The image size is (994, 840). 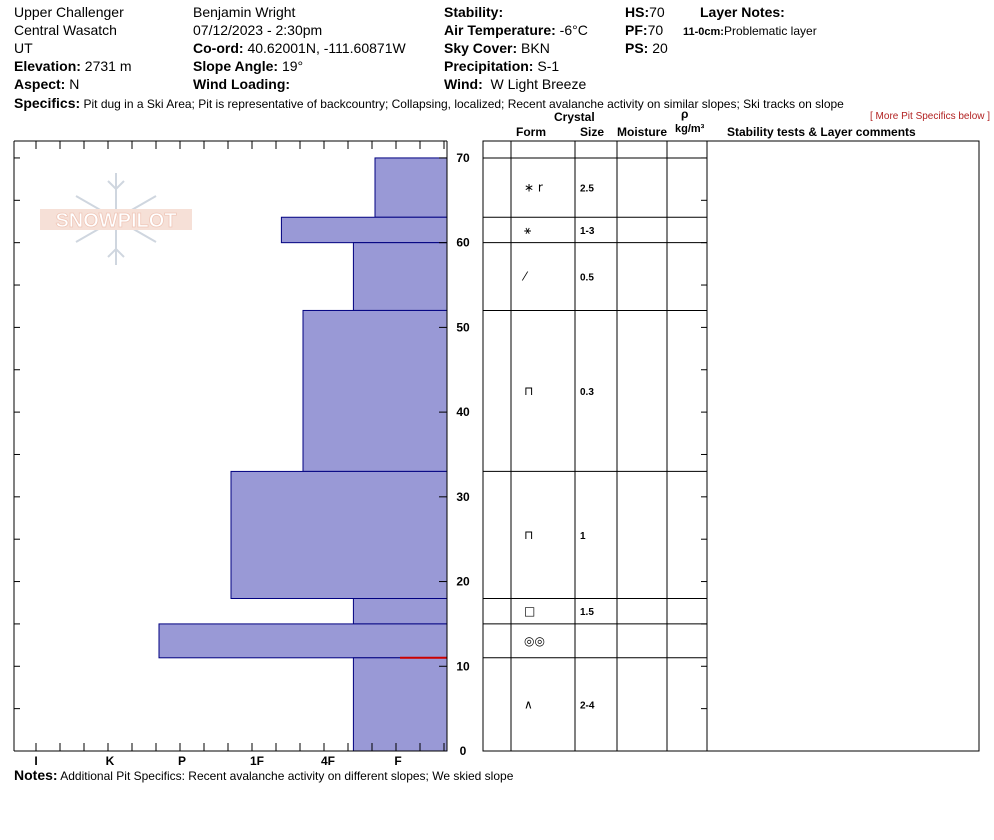 I want to click on logo-text: SNOWPILOT, so click(x=115, y=221).